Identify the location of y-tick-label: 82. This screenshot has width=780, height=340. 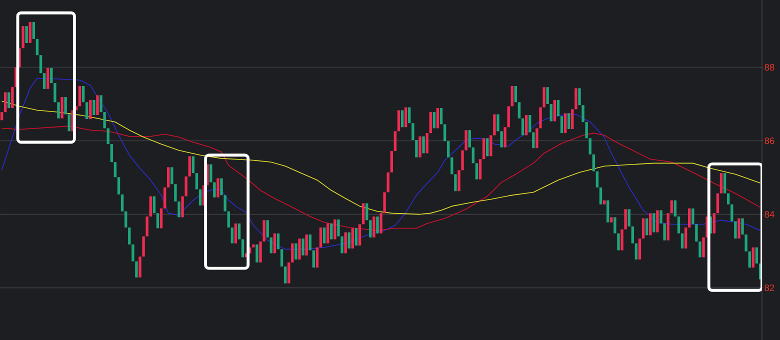
(769, 288).